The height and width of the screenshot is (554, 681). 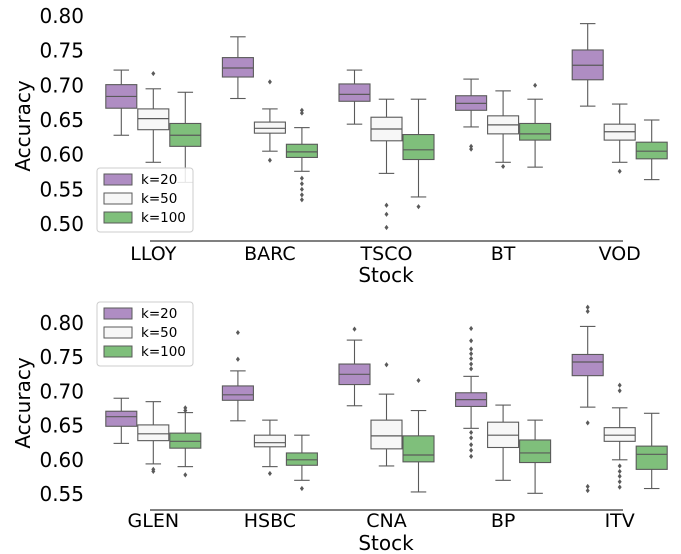 I want to click on x-tick-label: ITV, so click(x=620, y=521).